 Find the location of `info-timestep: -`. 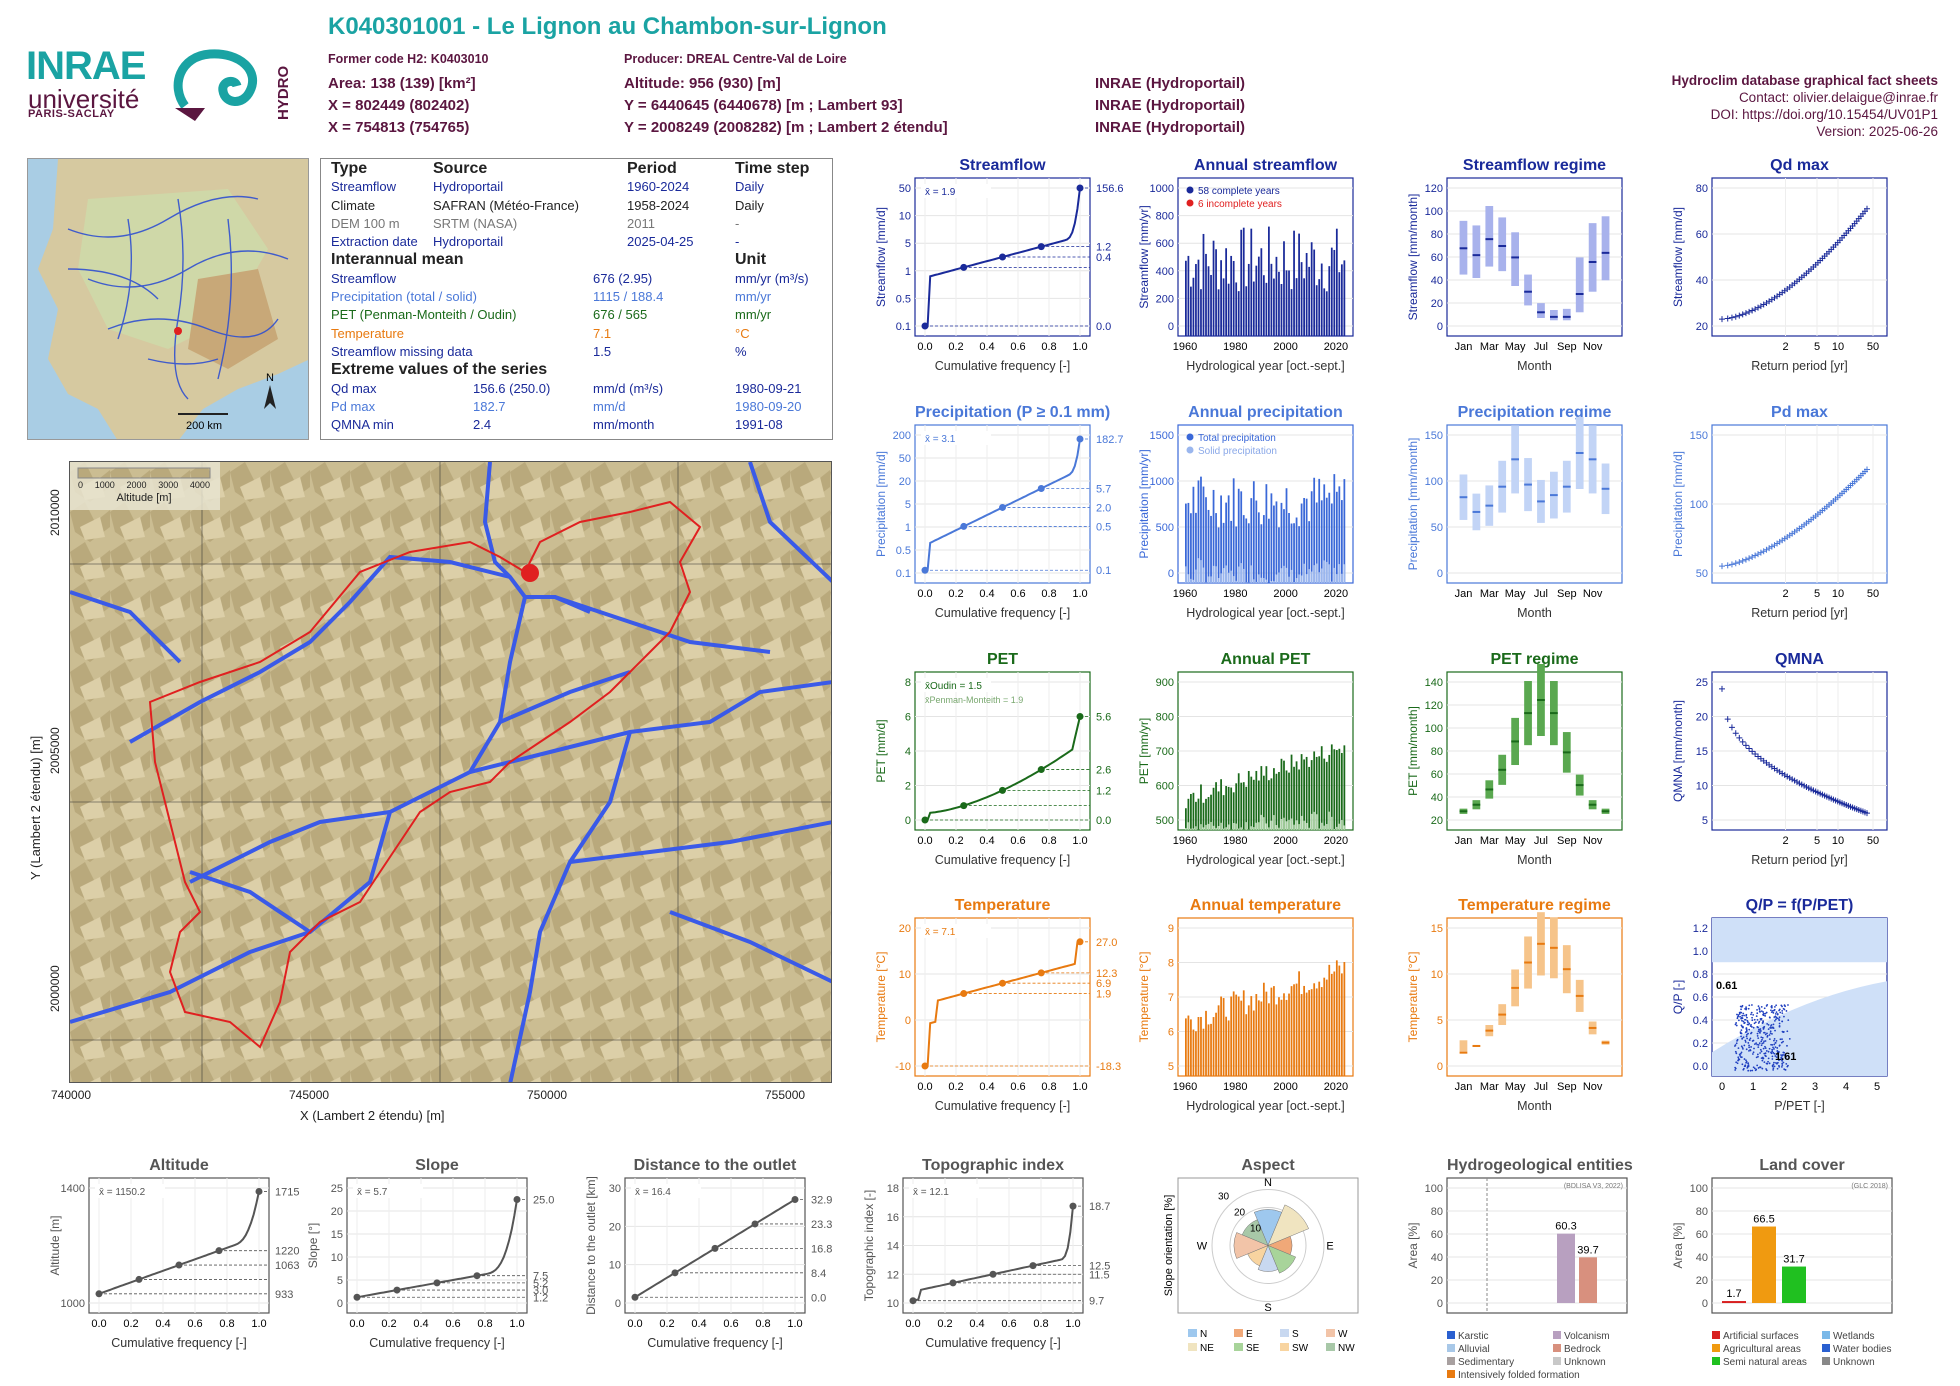

info-timestep: - is located at coordinates (737, 242).